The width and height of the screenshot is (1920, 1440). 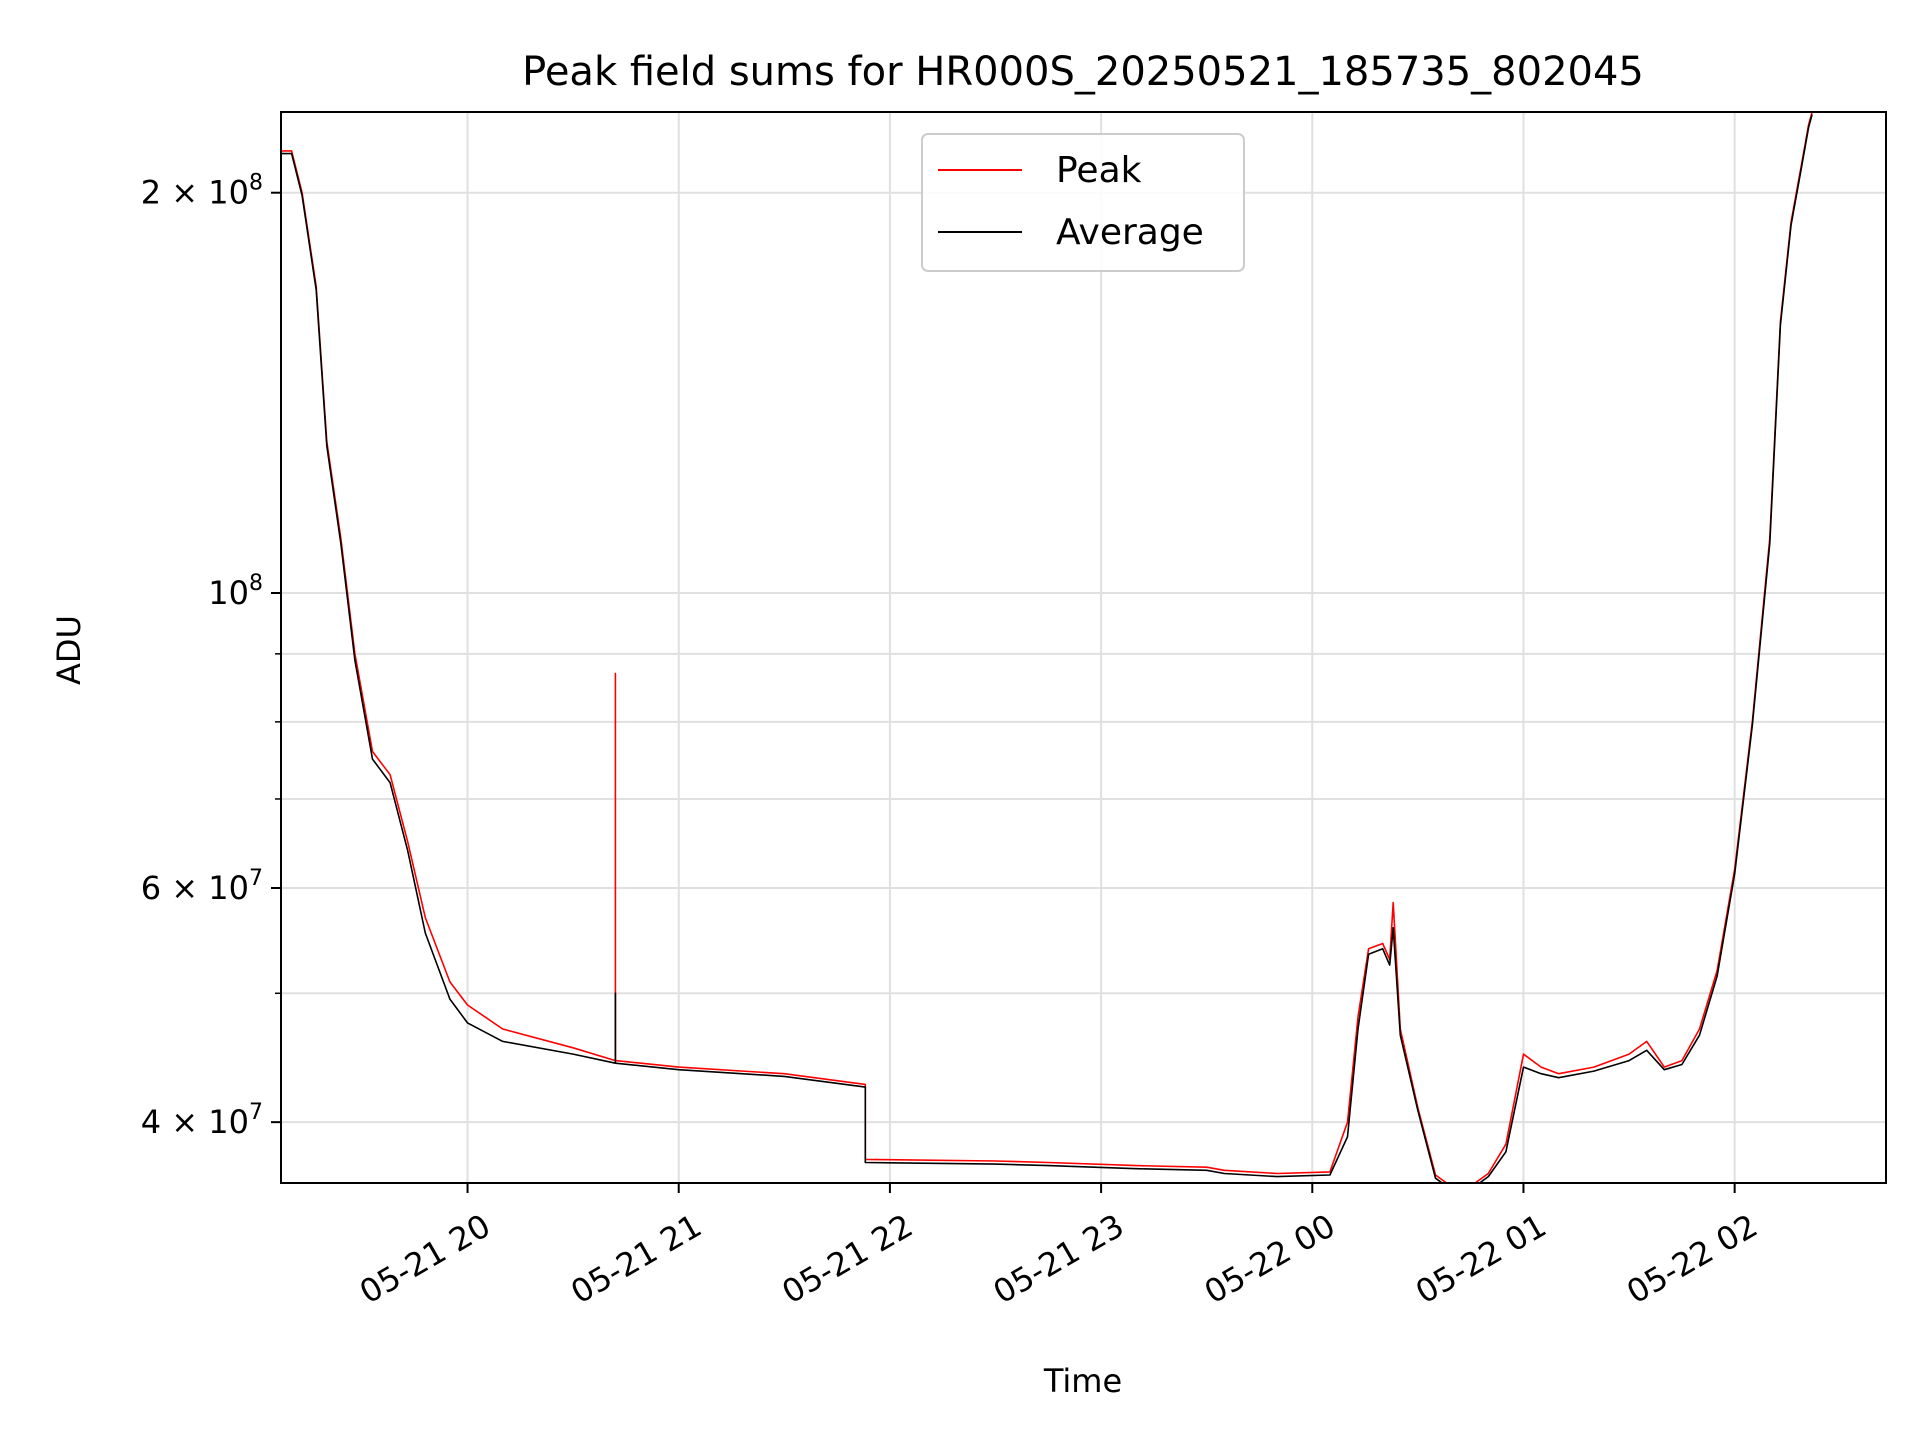 I want to click on y-tick-label: 6 × 107, so click(x=202, y=886).